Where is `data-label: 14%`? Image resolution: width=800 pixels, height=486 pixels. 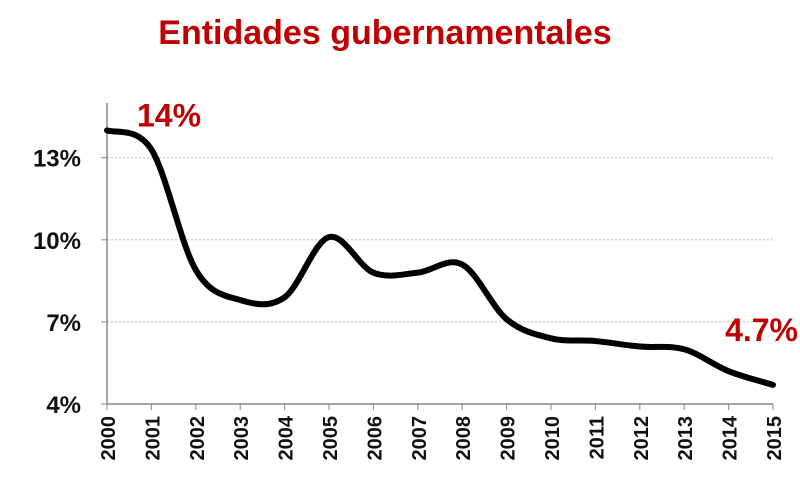
data-label: 14% is located at coordinates (169, 115).